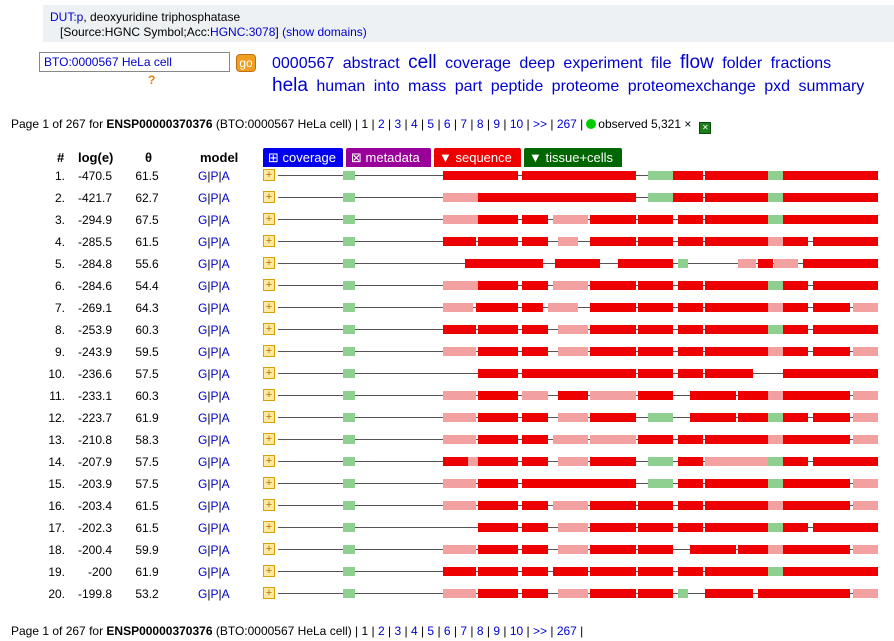  What do you see at coordinates (516, 124) in the screenshot?
I see `pager-link-10: 10` at bounding box center [516, 124].